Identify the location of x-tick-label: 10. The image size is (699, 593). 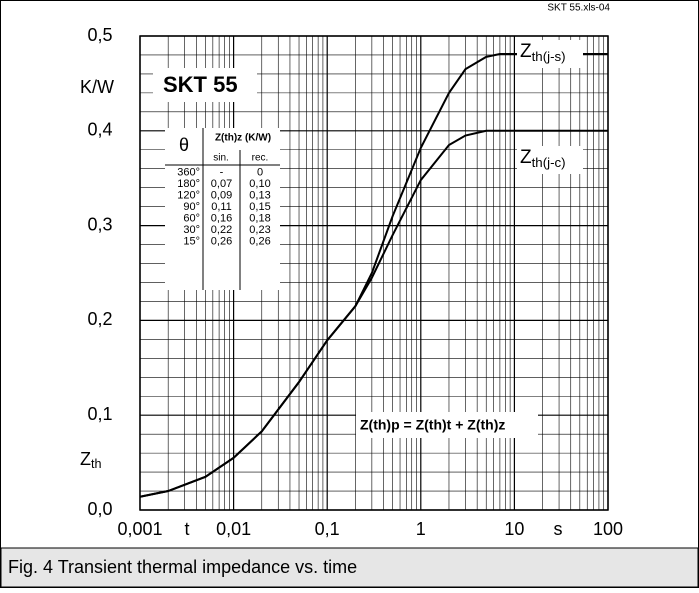
(514, 529).